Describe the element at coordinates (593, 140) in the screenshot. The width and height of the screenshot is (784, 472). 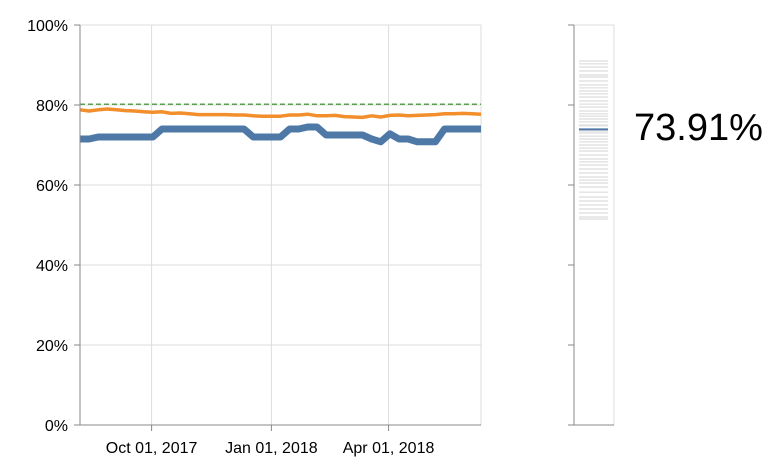
I see `strip-ticks` at that location.